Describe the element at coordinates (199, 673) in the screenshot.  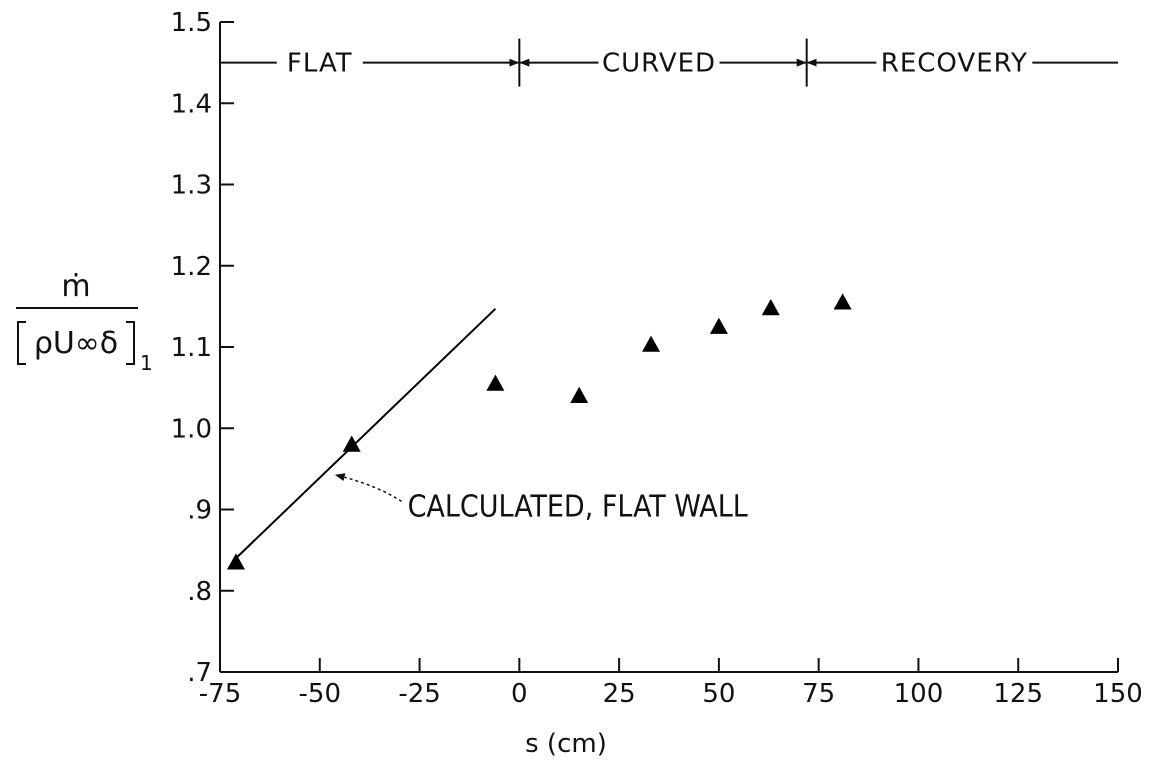
I see `y-tick-label: .7` at that location.